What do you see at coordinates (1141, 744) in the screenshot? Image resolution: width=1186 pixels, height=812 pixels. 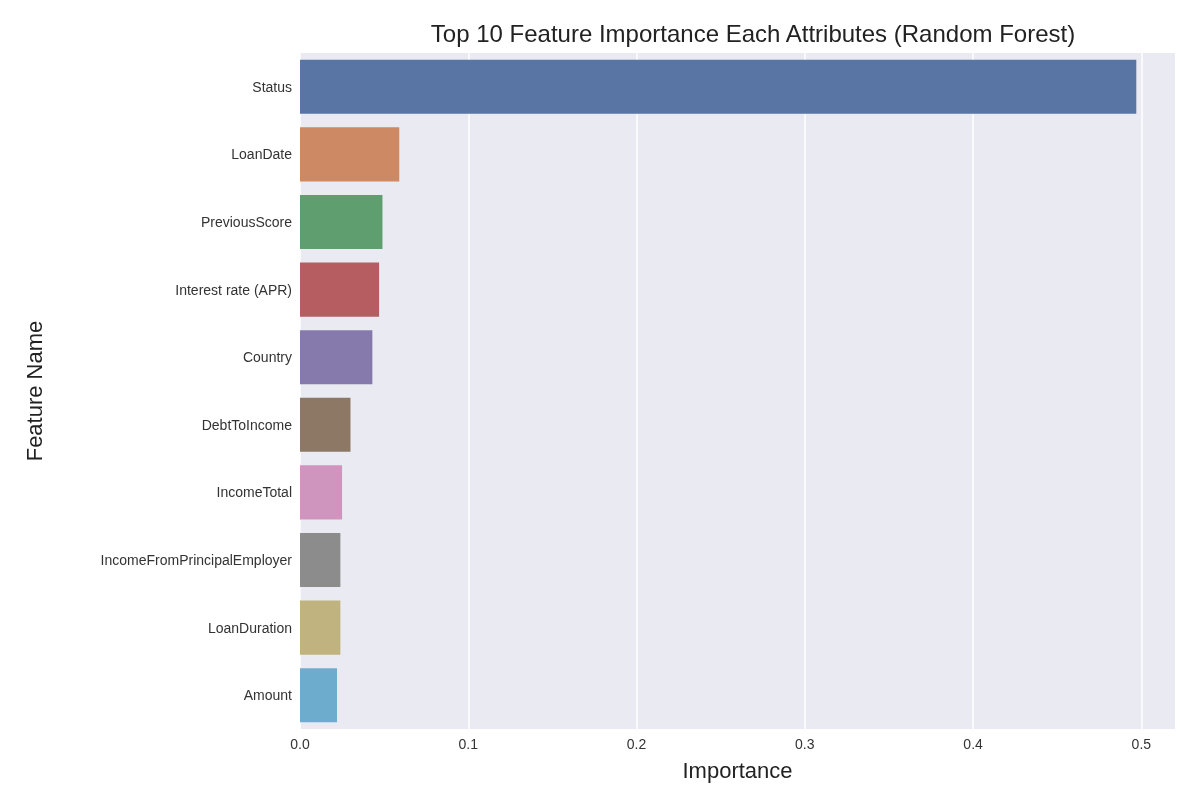 I see `x-tick-label: 0.5` at bounding box center [1141, 744].